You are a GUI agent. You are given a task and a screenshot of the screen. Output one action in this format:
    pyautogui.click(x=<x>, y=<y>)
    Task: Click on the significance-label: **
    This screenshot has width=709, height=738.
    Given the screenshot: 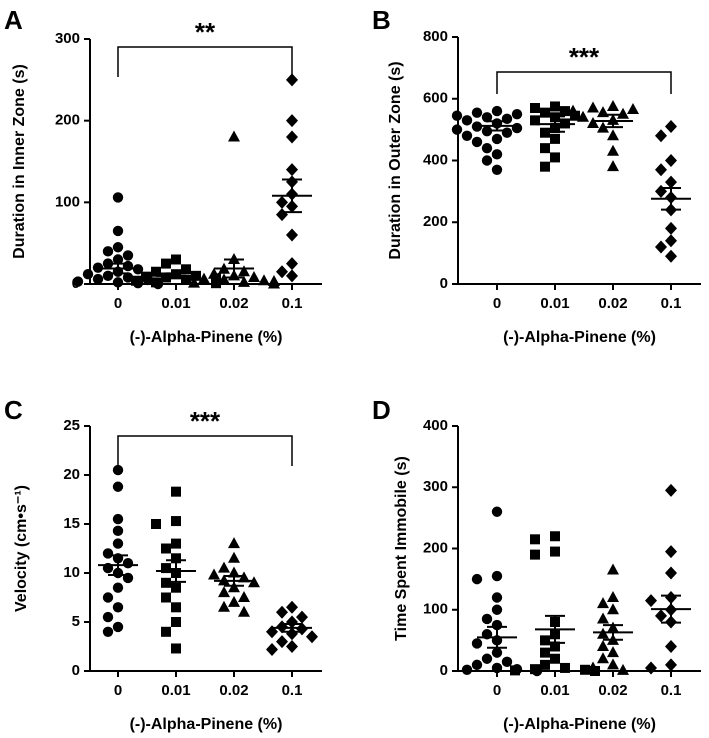 What is the action you would take?
    pyautogui.click(x=205, y=32)
    